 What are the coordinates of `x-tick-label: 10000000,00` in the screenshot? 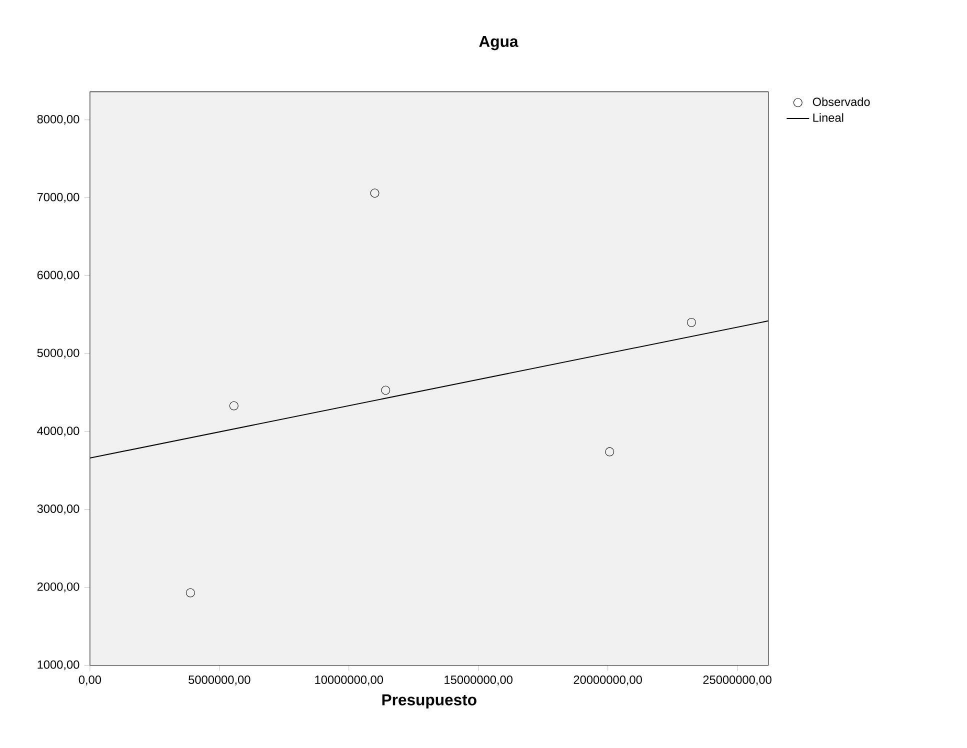 It's located at (349, 681).